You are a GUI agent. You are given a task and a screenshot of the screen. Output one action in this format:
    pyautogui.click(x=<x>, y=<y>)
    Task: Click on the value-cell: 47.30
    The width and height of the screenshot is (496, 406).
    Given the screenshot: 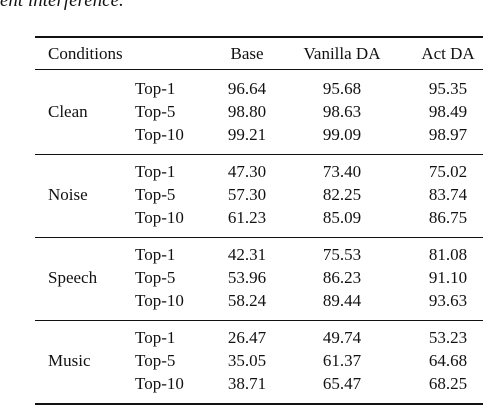 What is the action you would take?
    pyautogui.click(x=247, y=171)
    